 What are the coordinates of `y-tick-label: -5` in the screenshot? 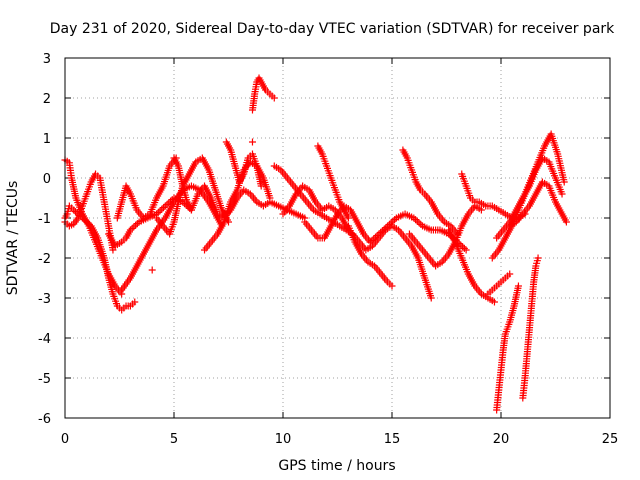 It's located at (44, 379).